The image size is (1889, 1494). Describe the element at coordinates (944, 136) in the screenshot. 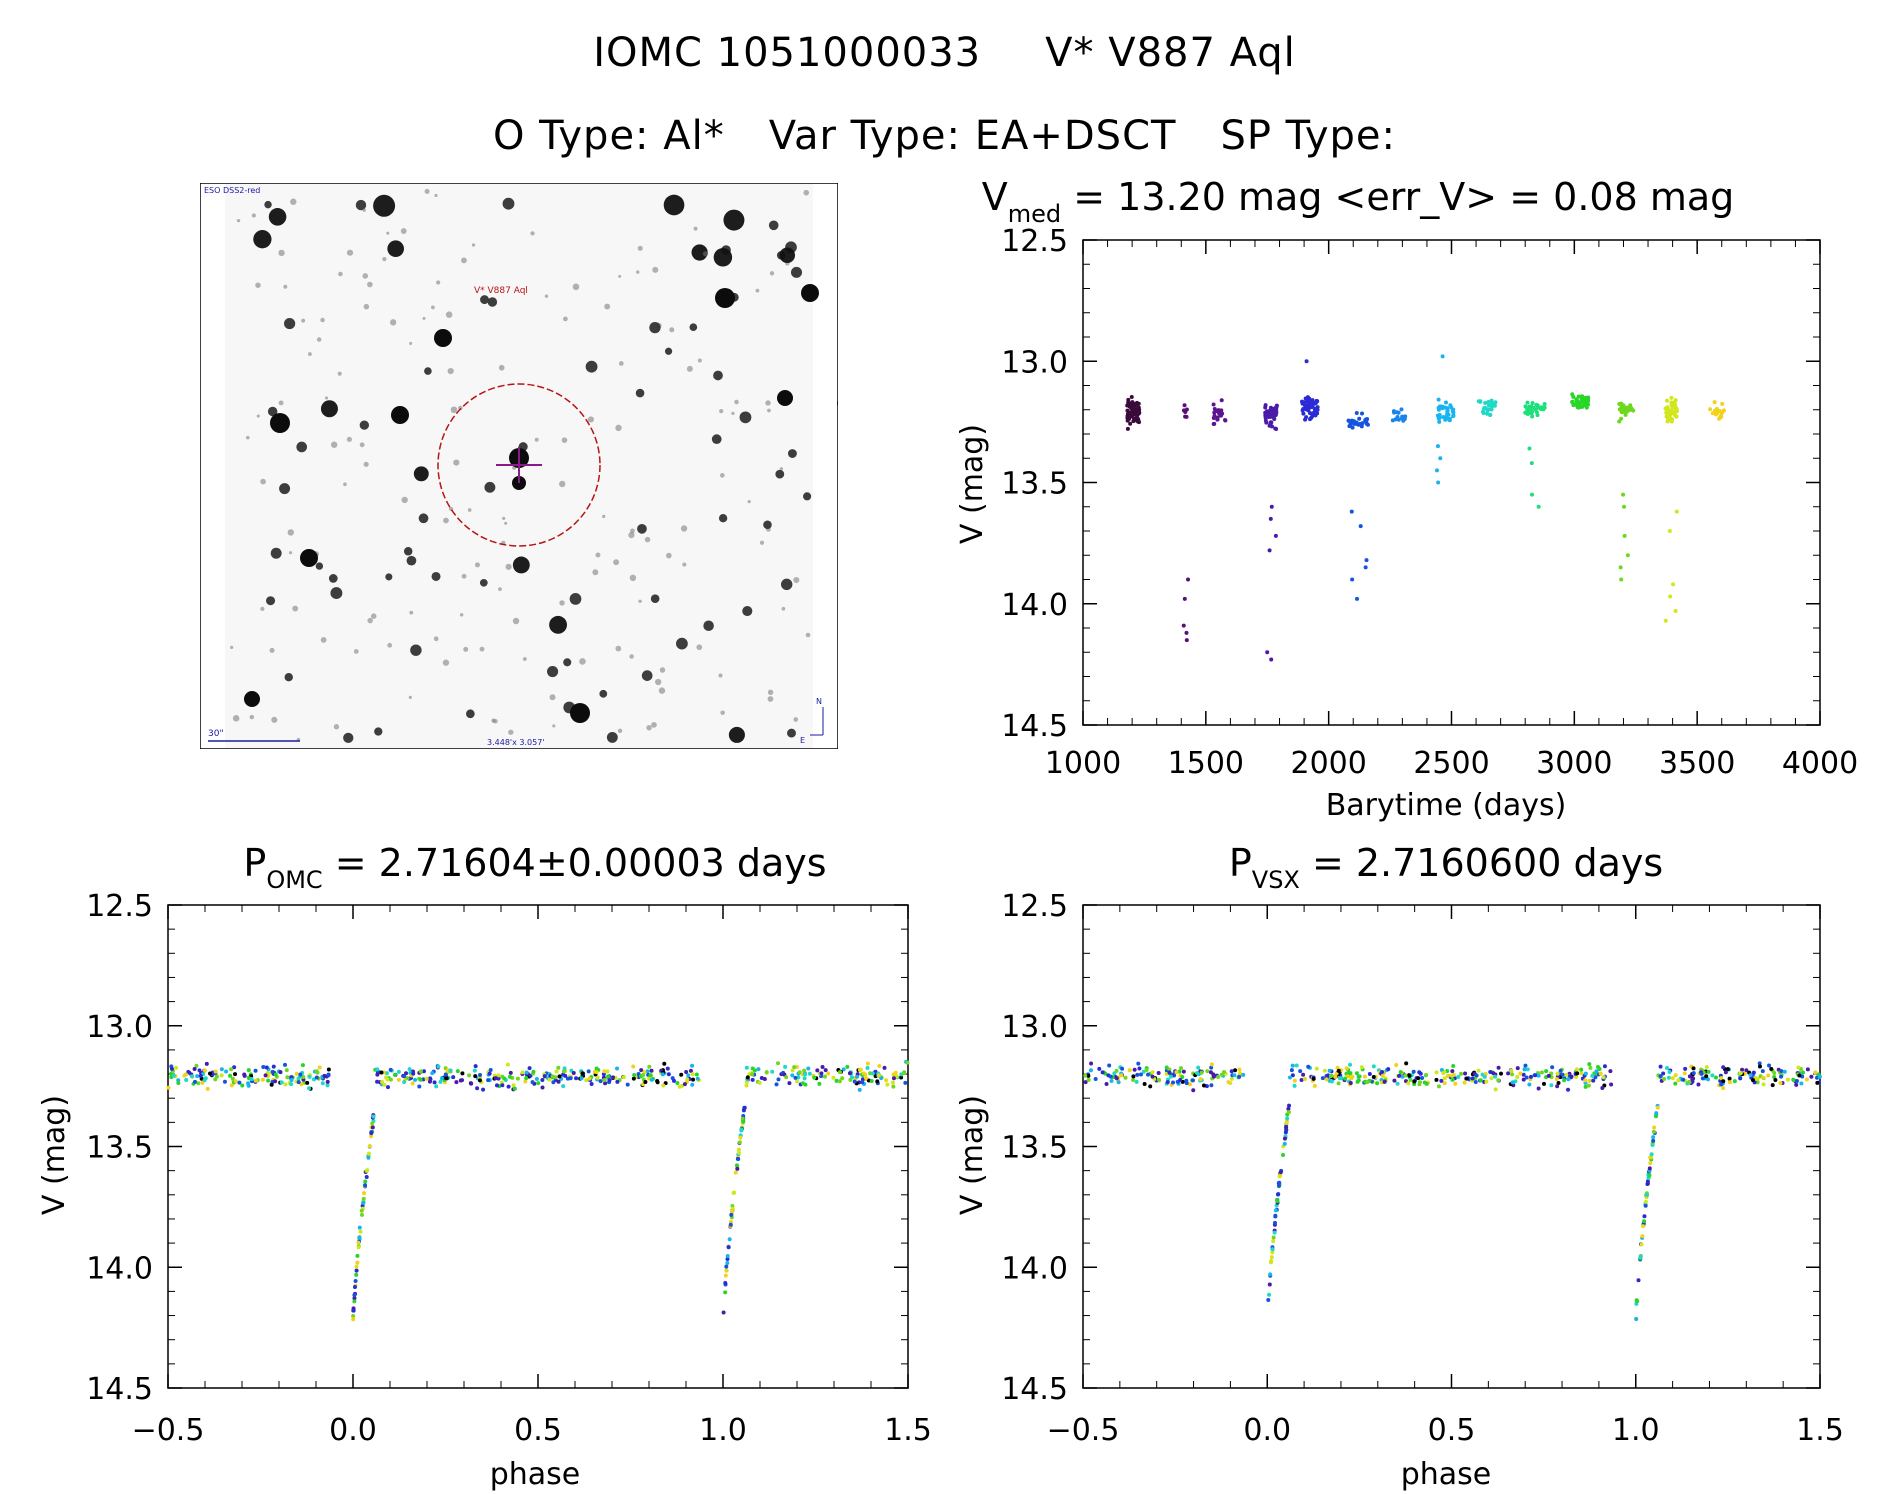

I see `figure-title-line2: O Type: Al* Var Type: EA+DSCT SP Type:` at that location.